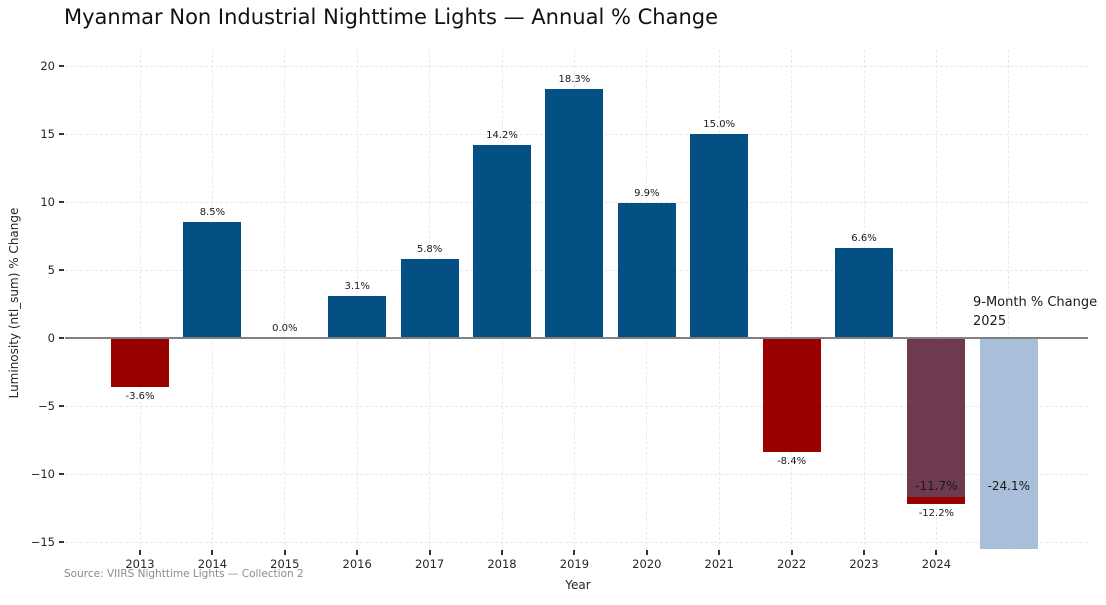 The image size is (1106, 605). Describe the element at coordinates (936, 513) in the screenshot. I see `bar-value-label-2024: -12.2%` at that location.